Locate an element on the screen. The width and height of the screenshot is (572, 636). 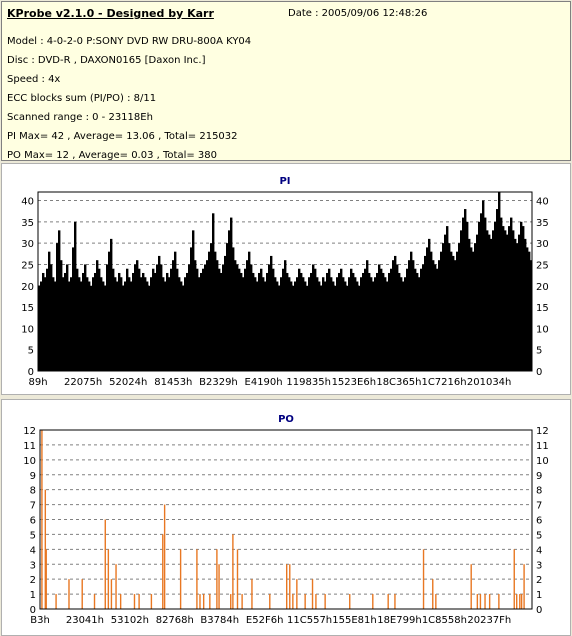
po-ytick-left: 4 is located at coordinates (33, 550).